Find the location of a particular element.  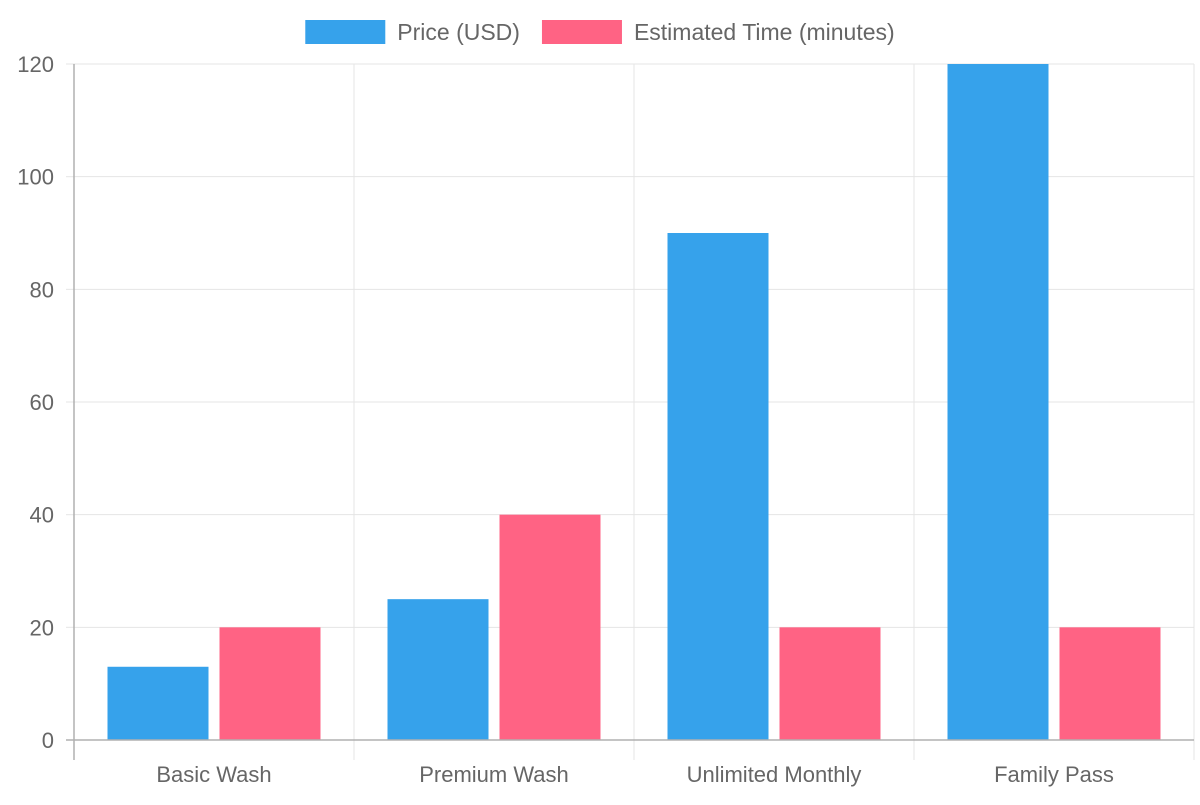

y-tick-label: 120 is located at coordinates (35, 64).